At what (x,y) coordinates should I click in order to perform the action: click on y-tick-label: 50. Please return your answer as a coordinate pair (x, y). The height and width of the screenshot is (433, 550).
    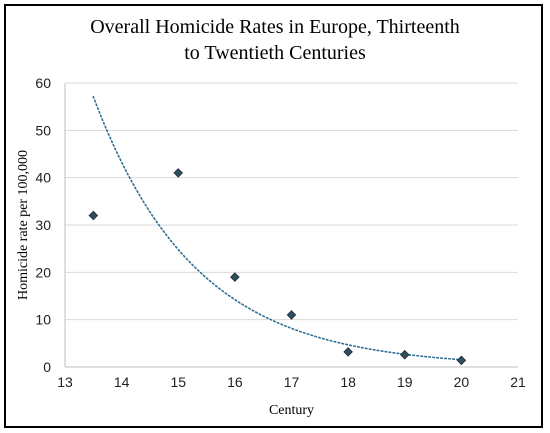
    Looking at the image, I should click on (43, 130).